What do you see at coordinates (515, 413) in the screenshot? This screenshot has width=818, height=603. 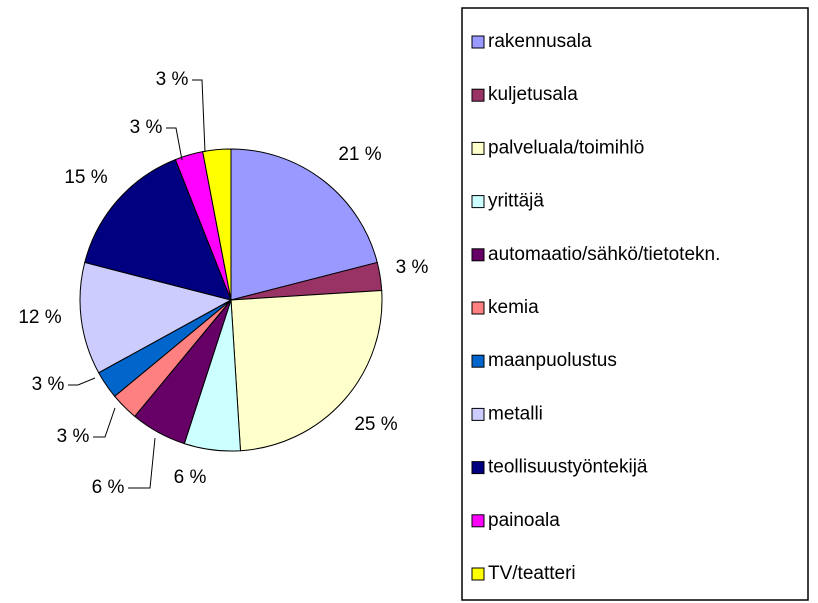 I see `legend-label: metalli` at bounding box center [515, 413].